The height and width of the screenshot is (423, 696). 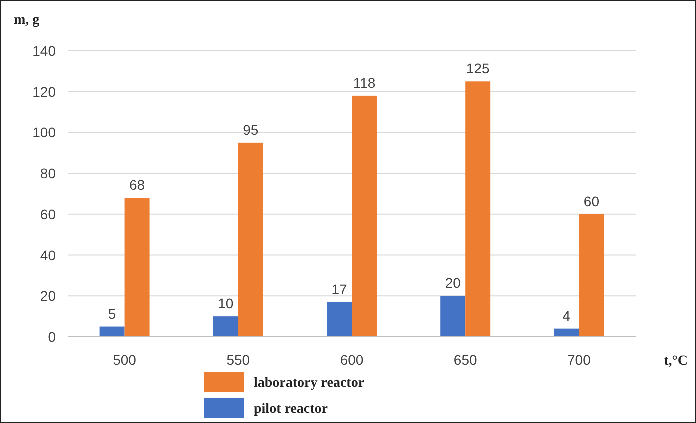 What do you see at coordinates (48, 214) in the screenshot?
I see `y-tick-label: 60` at bounding box center [48, 214].